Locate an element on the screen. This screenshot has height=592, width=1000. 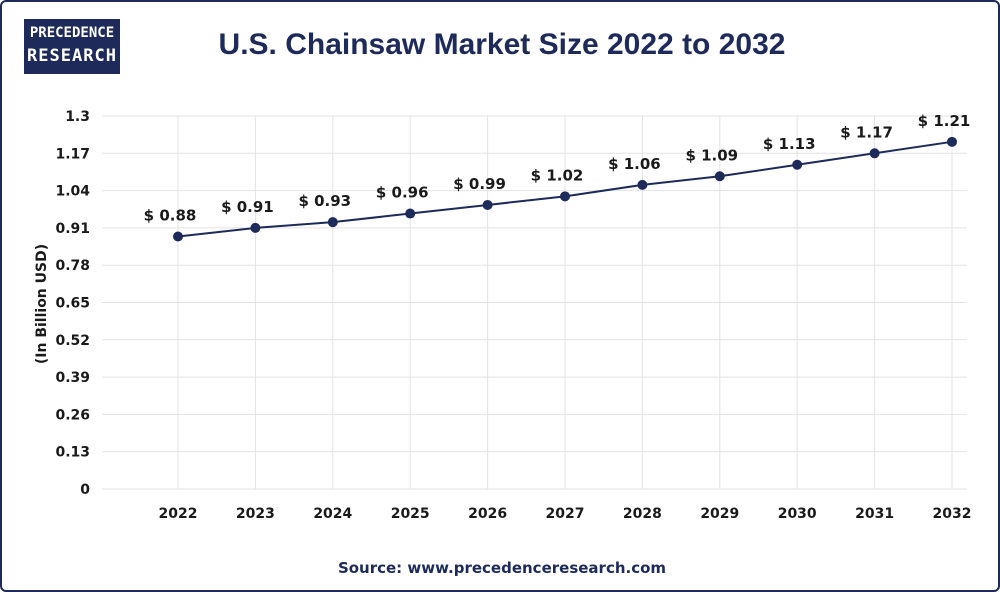
y-tick-label: 0 is located at coordinates (85, 490).